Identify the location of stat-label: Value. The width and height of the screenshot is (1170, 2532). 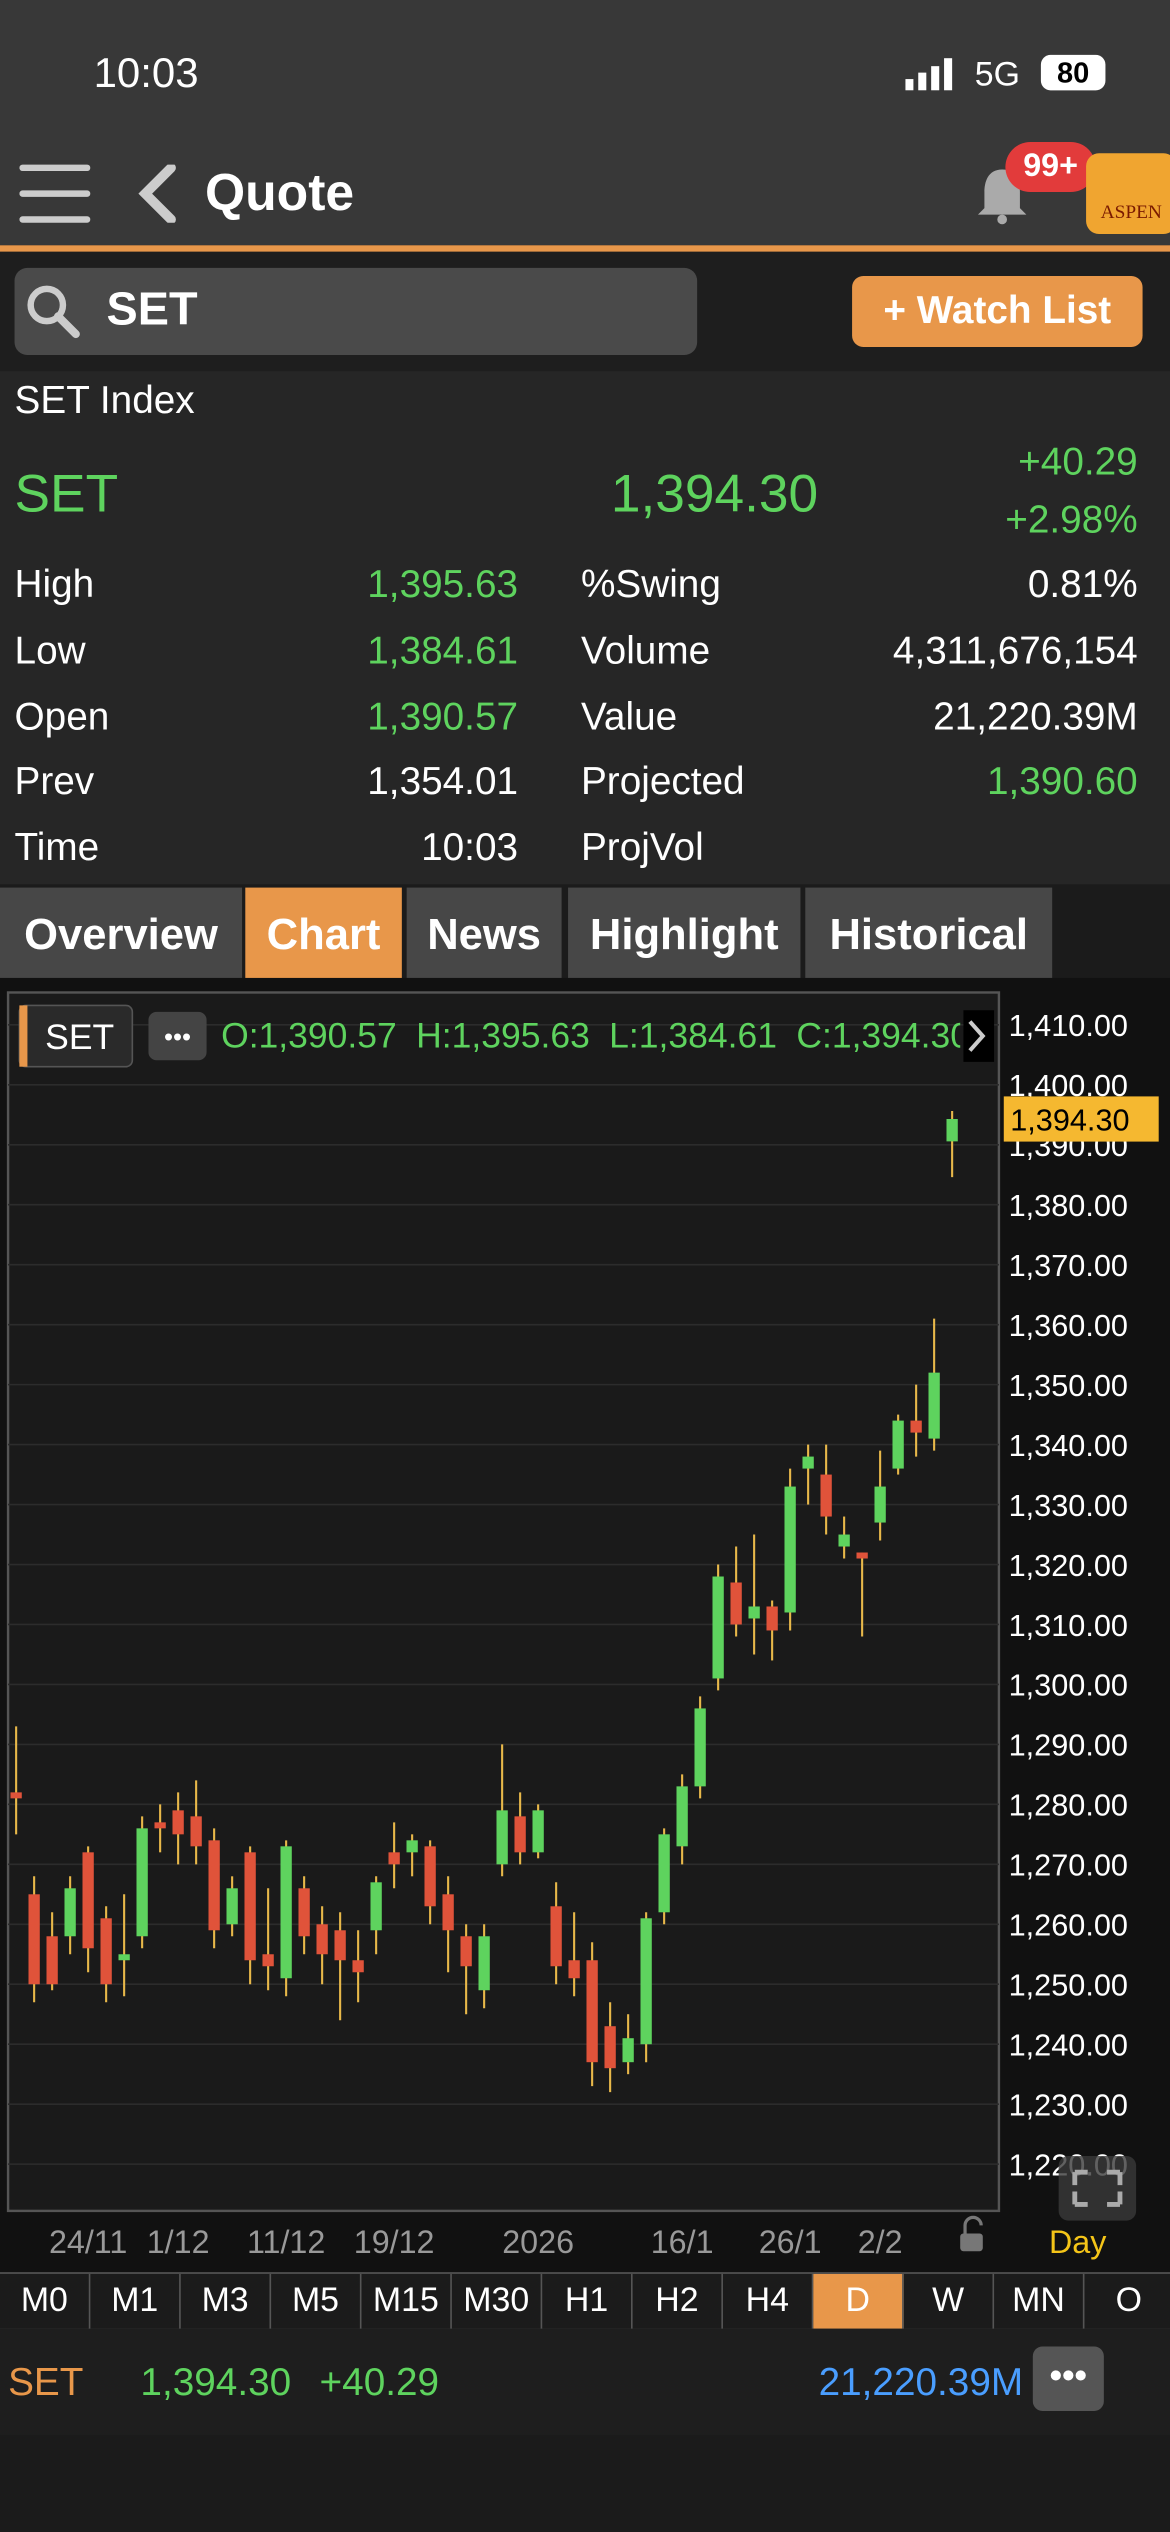
(629, 716).